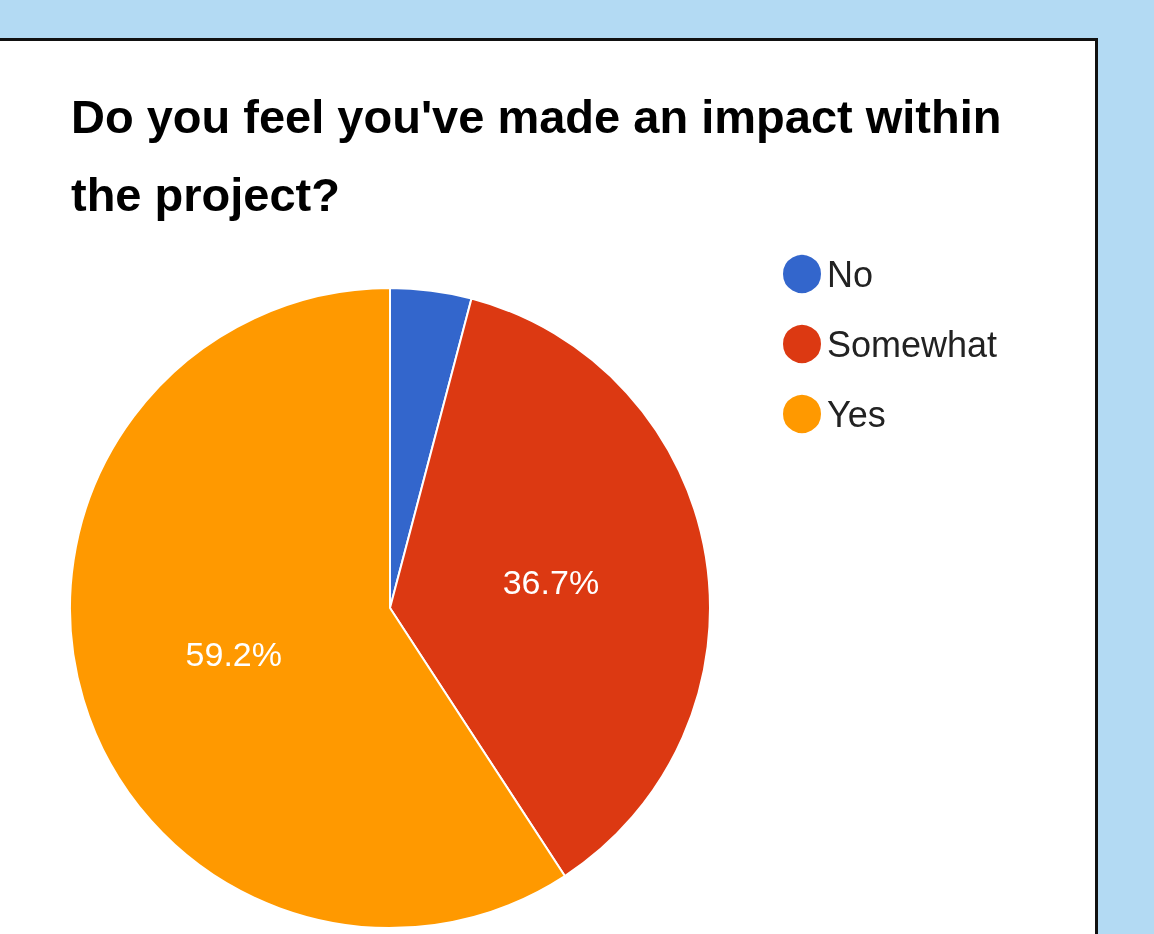 This screenshot has width=1154, height=934. What do you see at coordinates (543, 155) in the screenshot?
I see `chart-title: Do you feel you've made an impact within the project?` at bounding box center [543, 155].